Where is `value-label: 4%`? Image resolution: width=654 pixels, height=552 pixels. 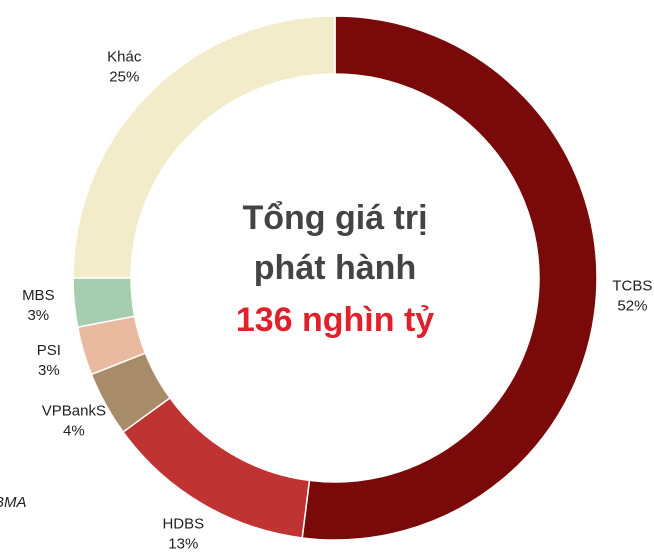 value-label: 4% is located at coordinates (74, 431).